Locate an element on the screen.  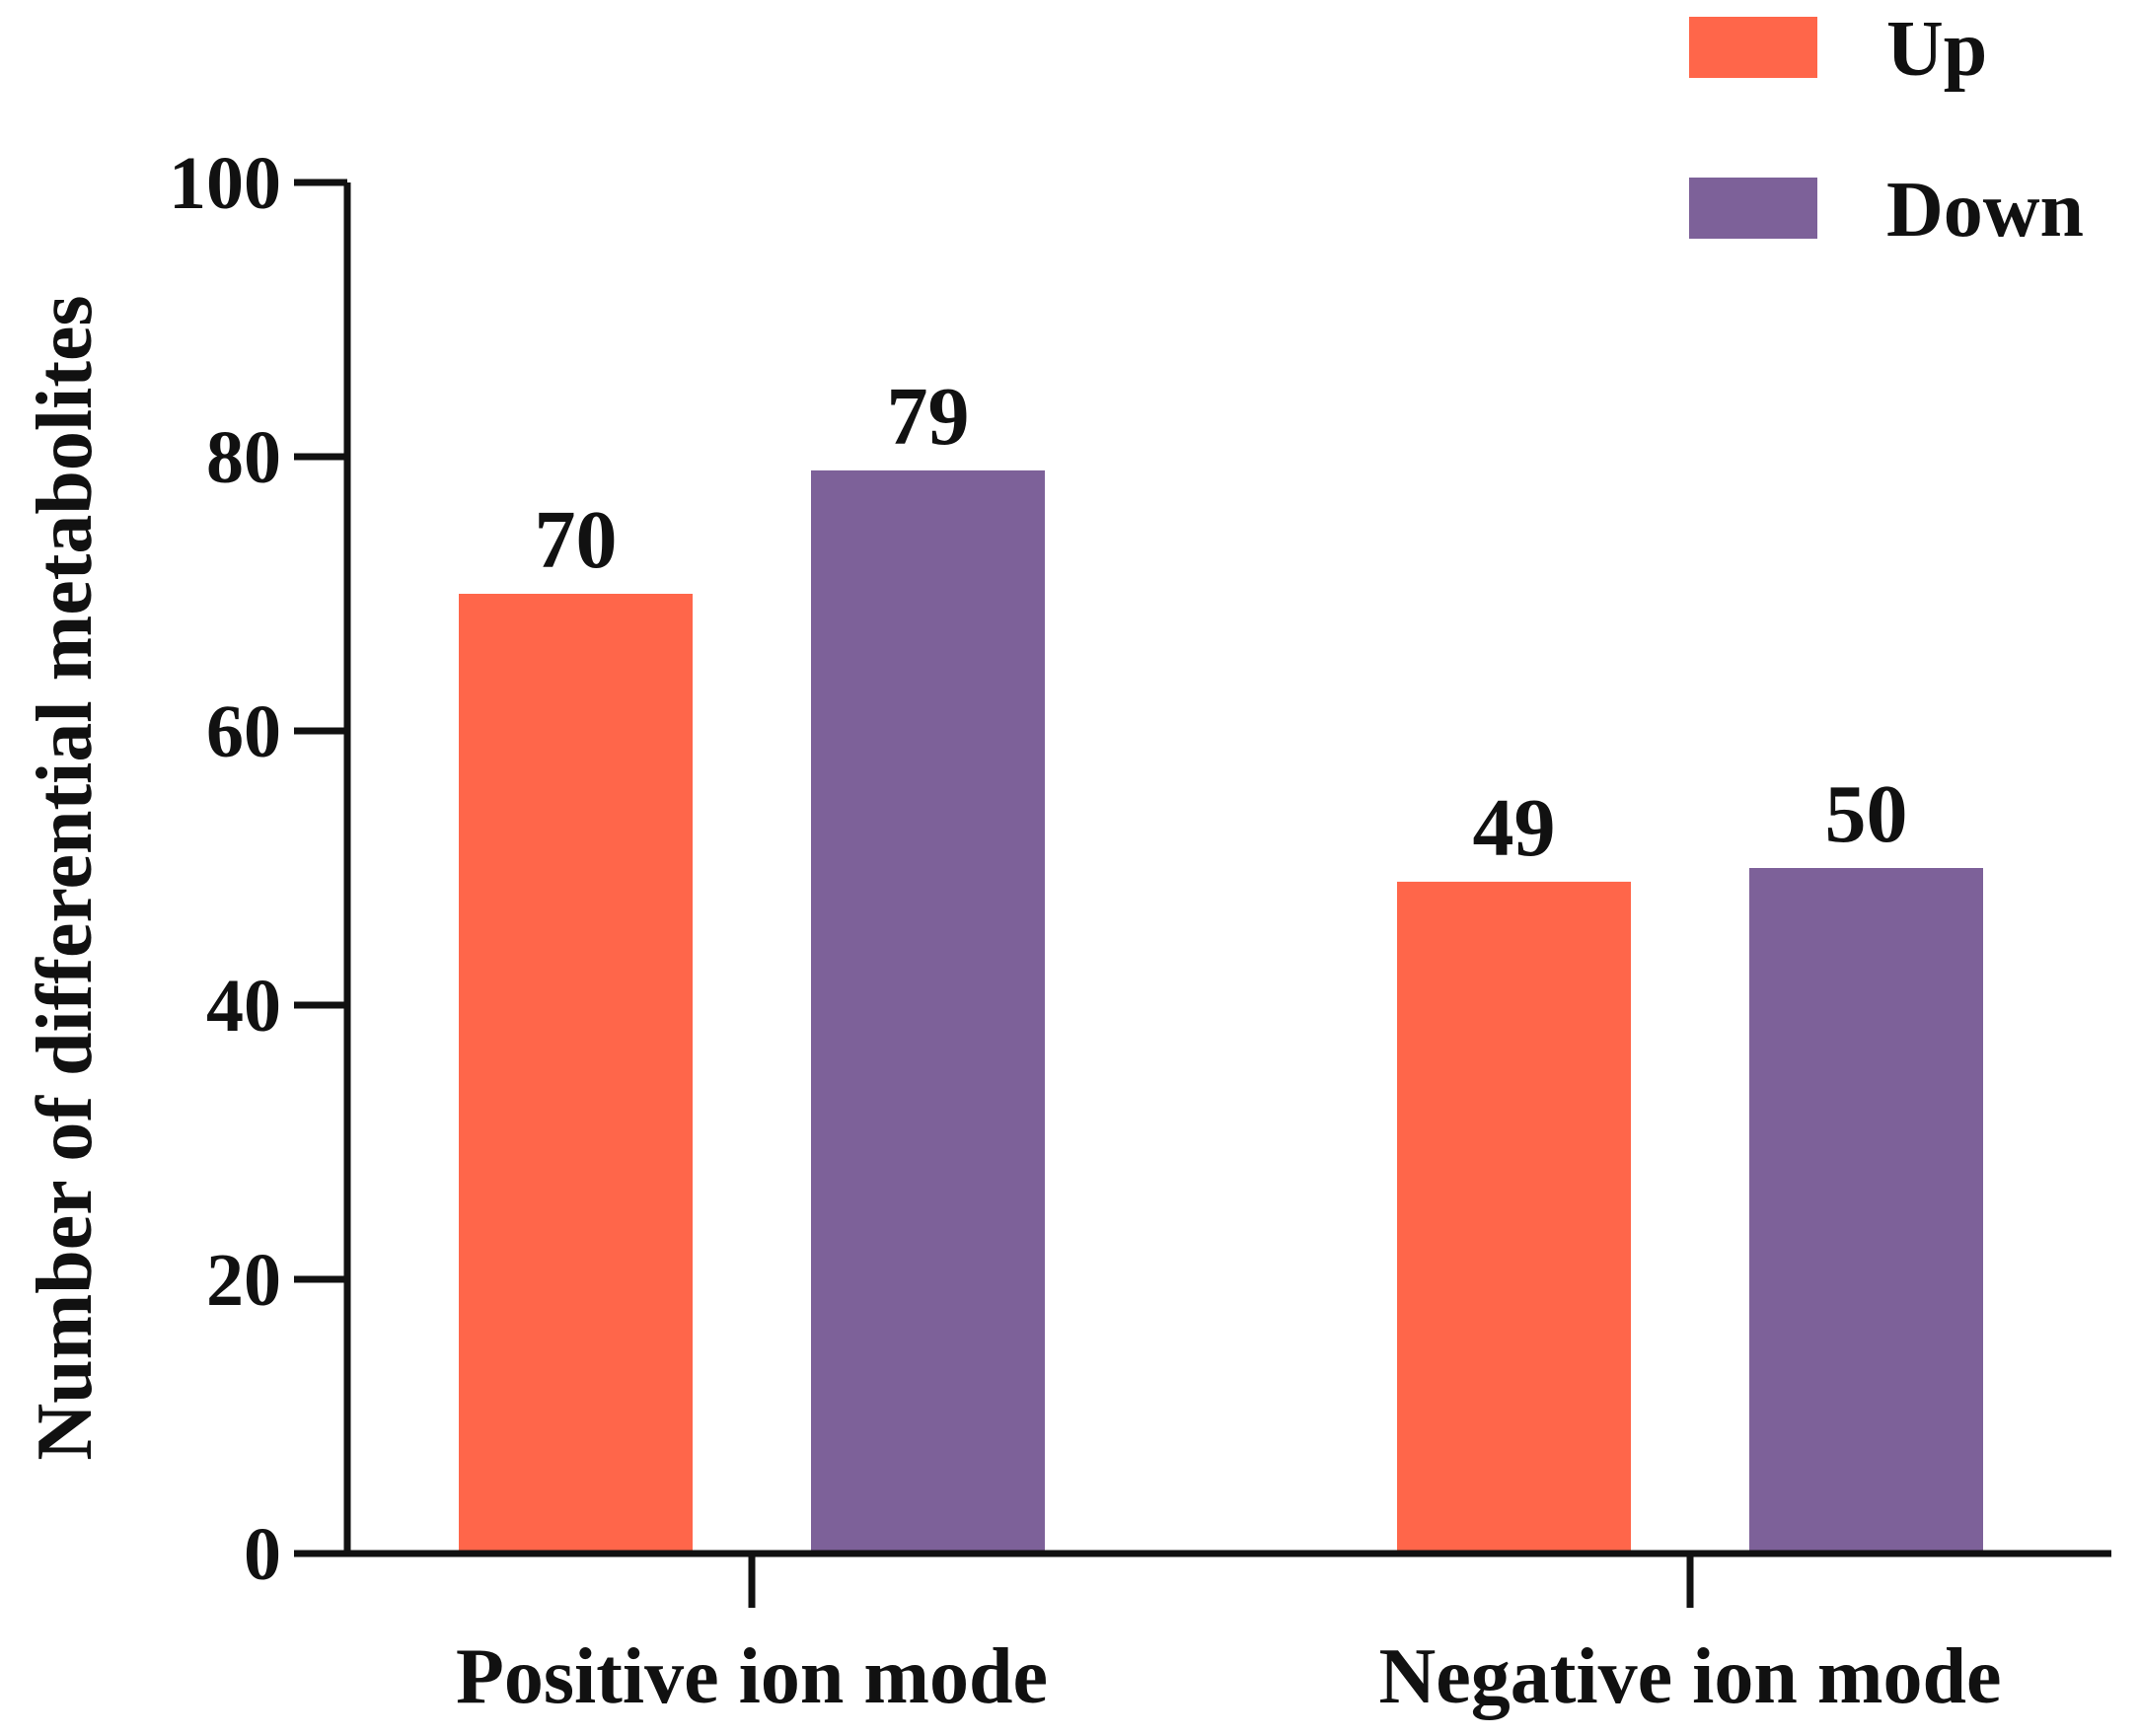
data-label: 49 is located at coordinates (1515, 828).